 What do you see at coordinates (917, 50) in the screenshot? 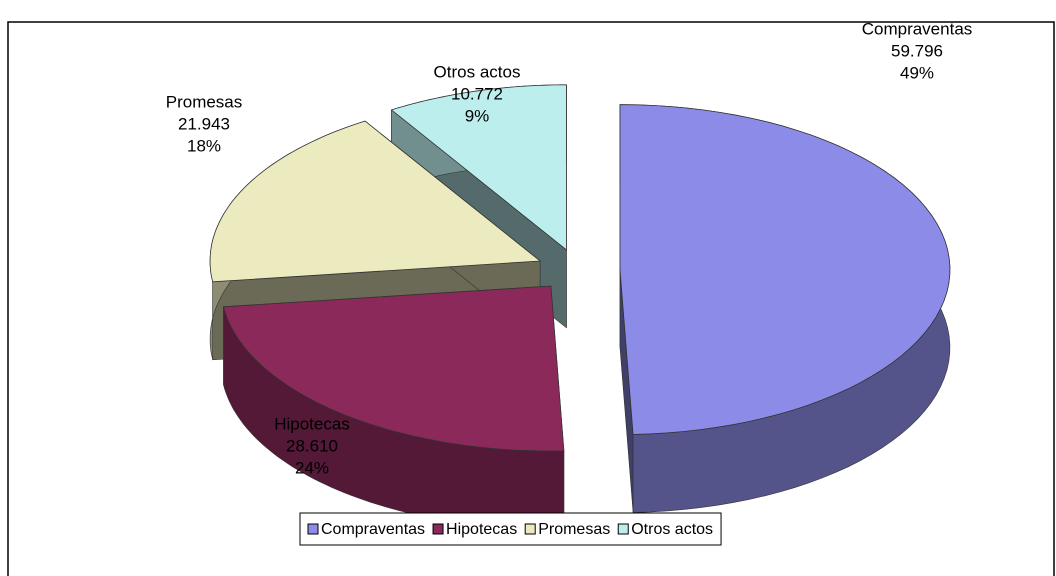
I see `data-label: 59.796` at bounding box center [917, 50].